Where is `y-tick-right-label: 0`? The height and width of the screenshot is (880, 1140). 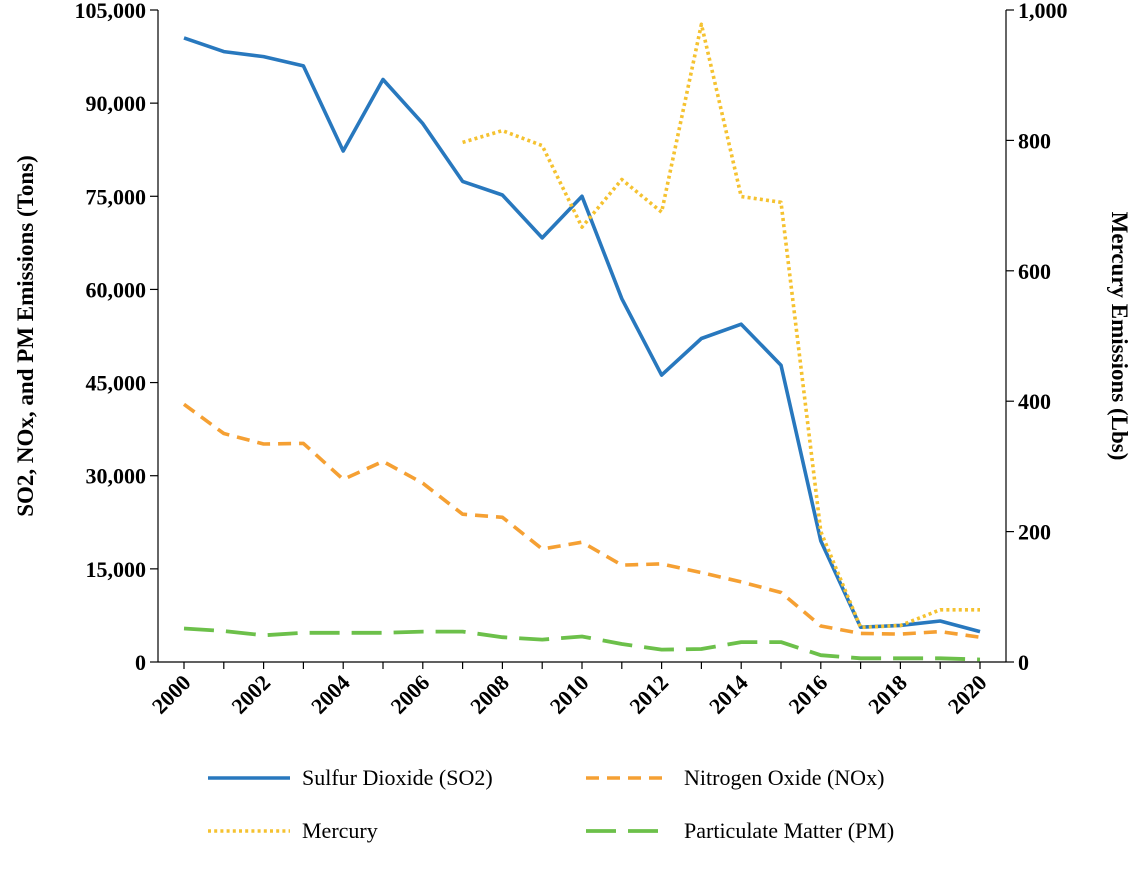
y-tick-right-label: 0 is located at coordinates (1023, 662).